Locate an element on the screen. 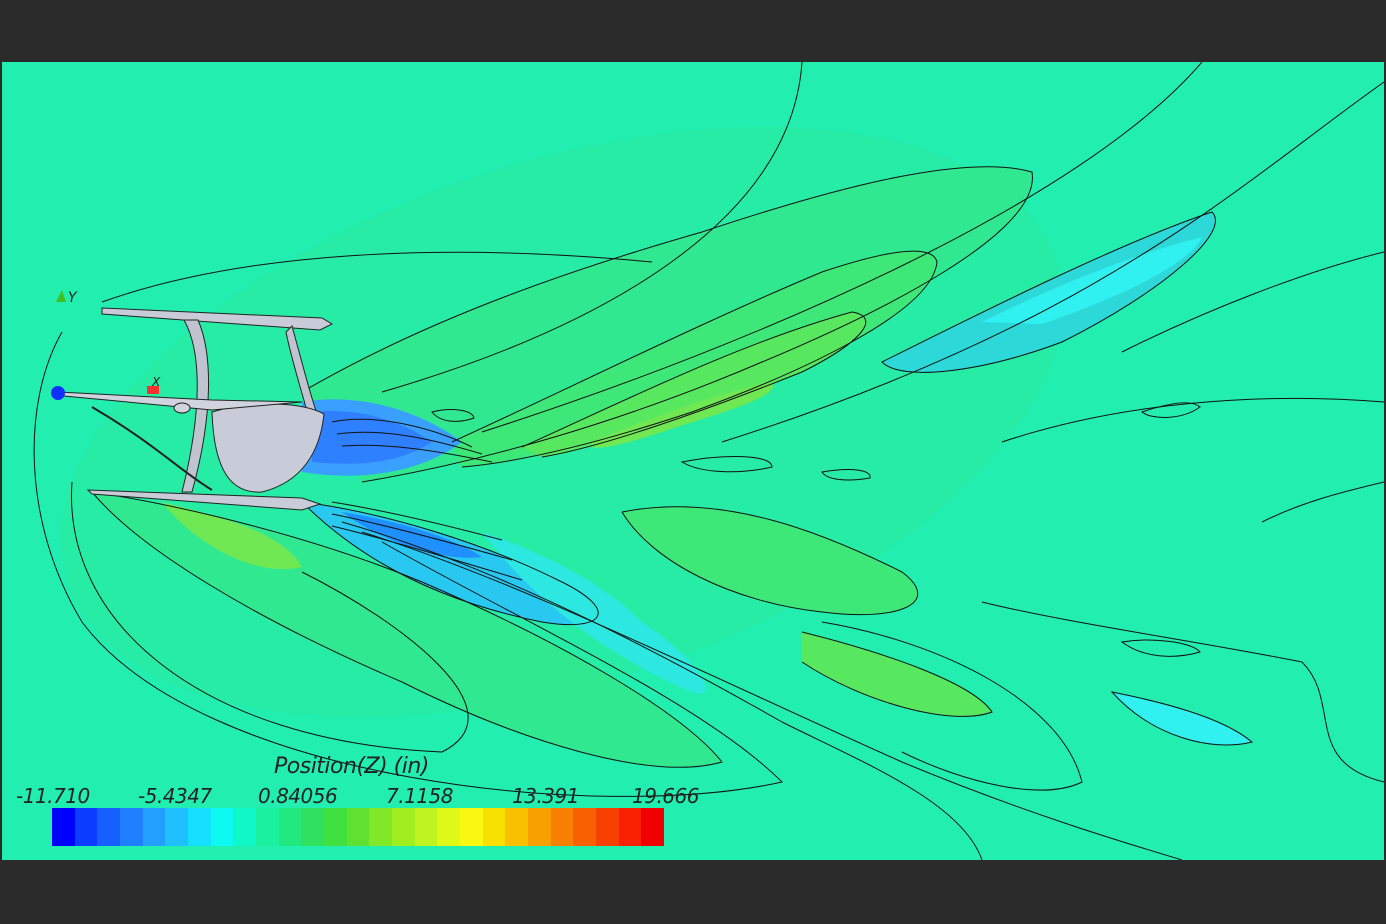 Image resolution: width=1386 pixels, height=924 pixels. x-axis-label: X is located at coordinates (156, 382).